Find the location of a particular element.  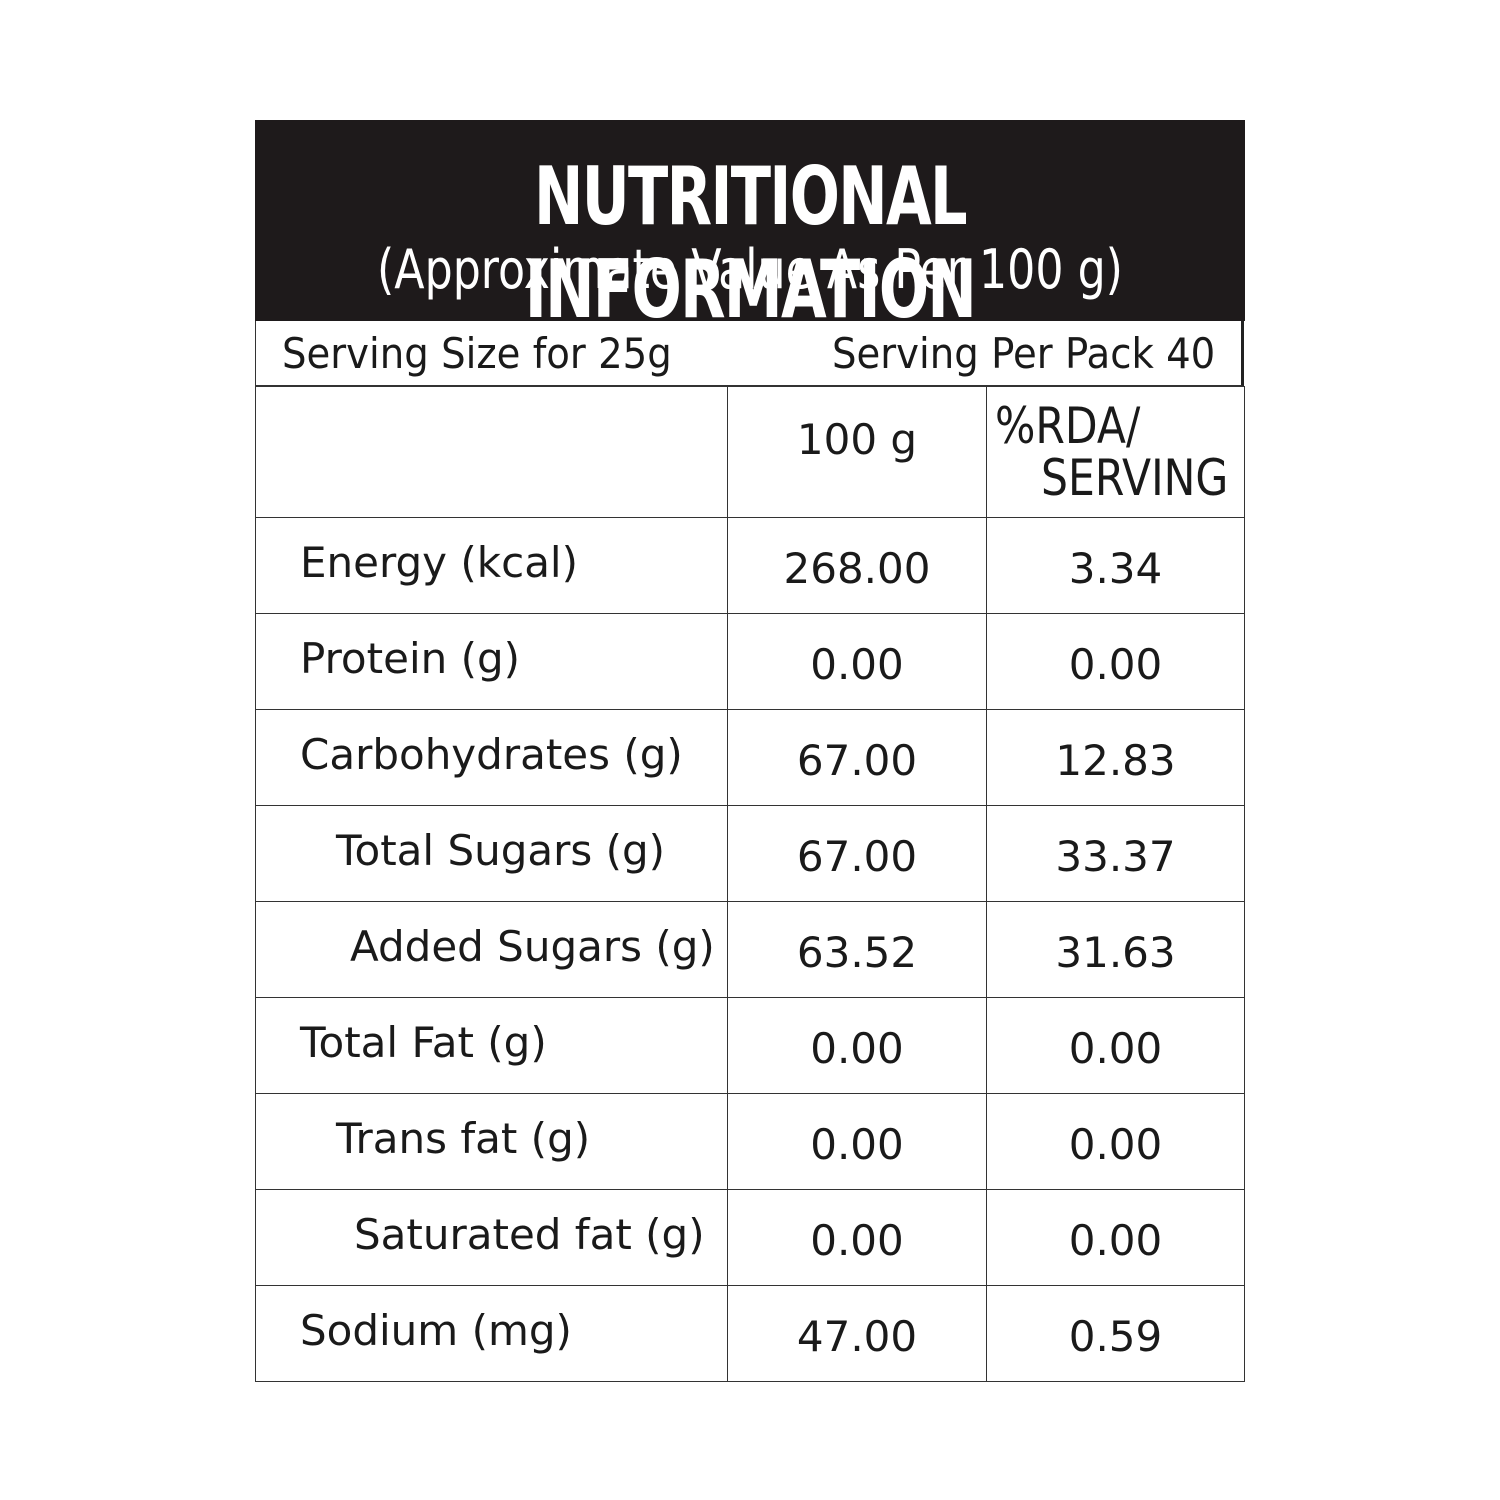

nutrient-value: 12.83 is located at coordinates (1115, 760).